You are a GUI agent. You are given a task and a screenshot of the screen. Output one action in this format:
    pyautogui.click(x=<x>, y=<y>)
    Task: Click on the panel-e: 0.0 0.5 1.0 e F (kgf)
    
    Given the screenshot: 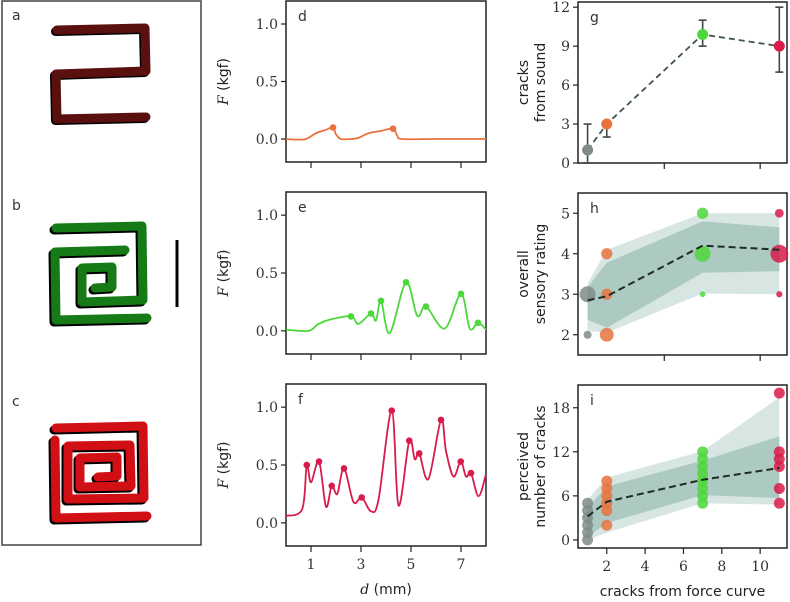 What is the action you would take?
    pyautogui.click(x=351, y=275)
    